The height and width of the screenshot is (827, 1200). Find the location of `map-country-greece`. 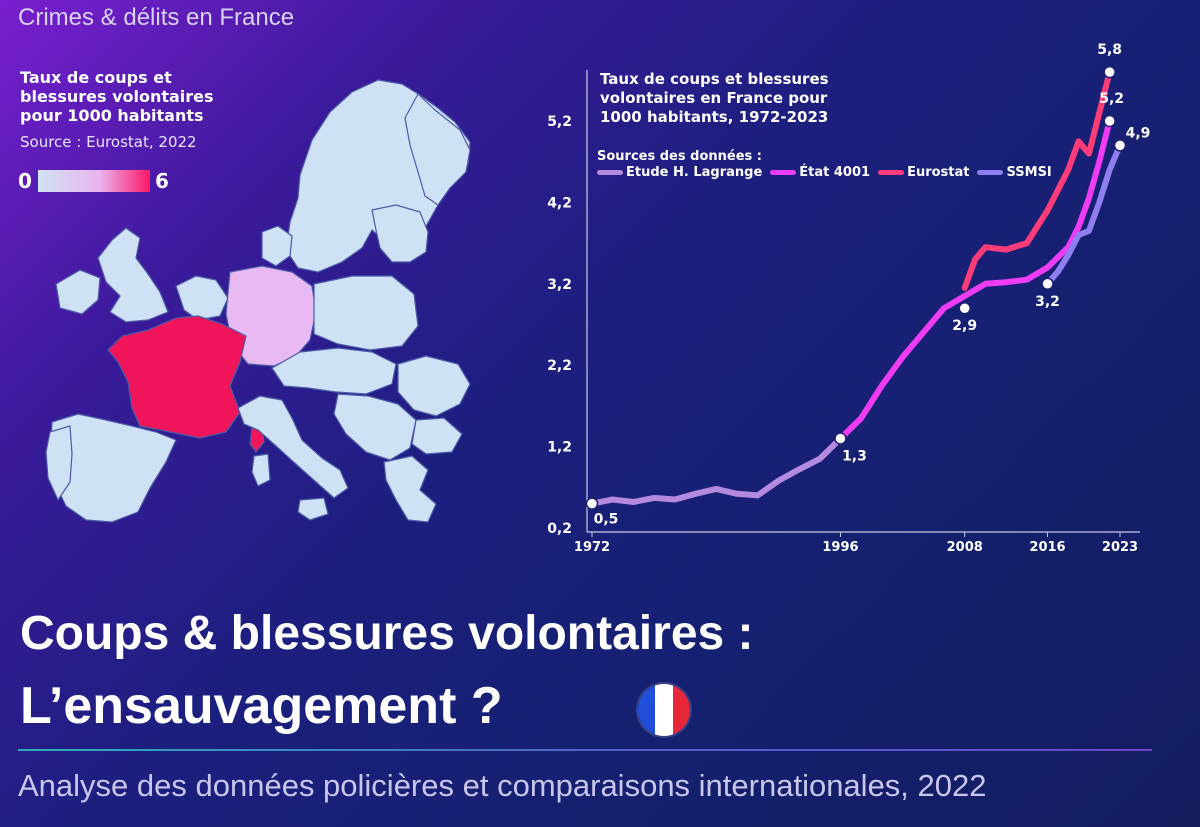

map-country-greece is located at coordinates (410, 489).